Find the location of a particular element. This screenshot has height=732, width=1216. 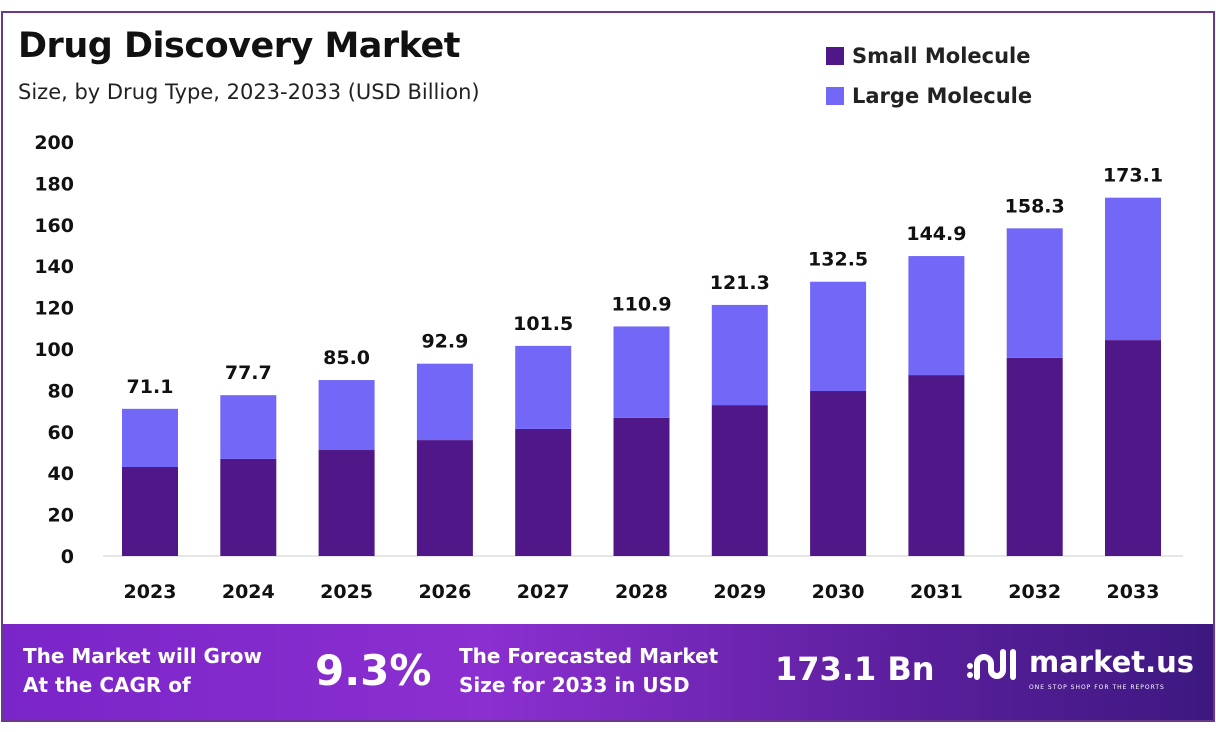

x-tick-label: 2031 is located at coordinates (936, 592).